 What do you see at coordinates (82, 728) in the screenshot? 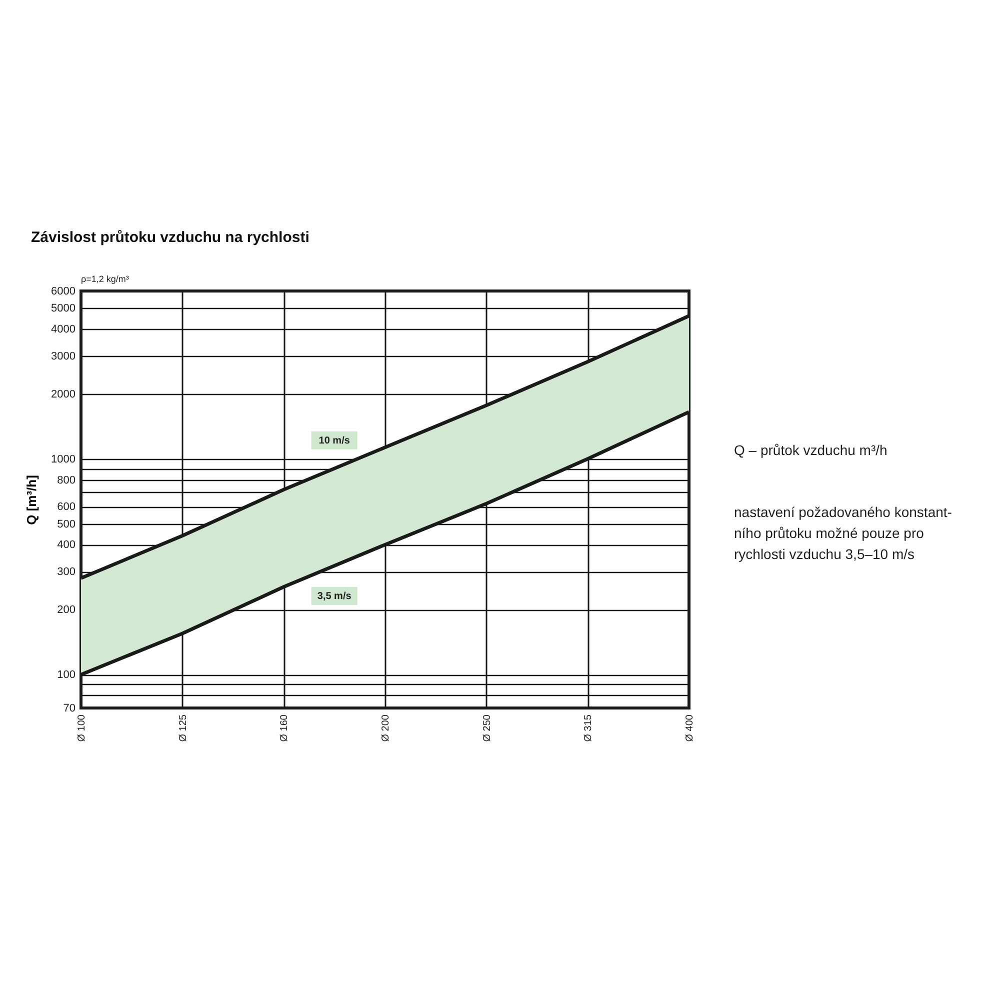
I see `x-tick-label: Ø 100` at bounding box center [82, 728].